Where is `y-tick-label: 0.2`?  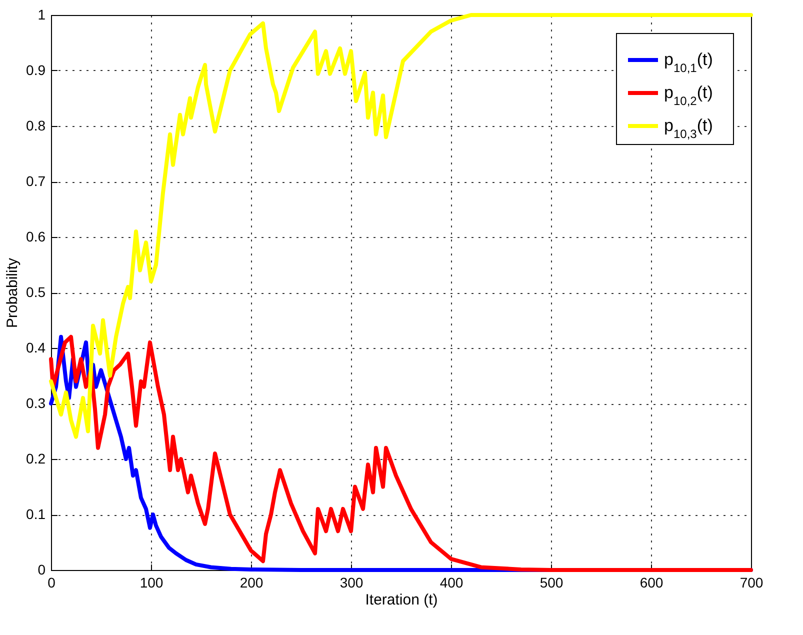
y-tick-label: 0.2 is located at coordinates (36, 458).